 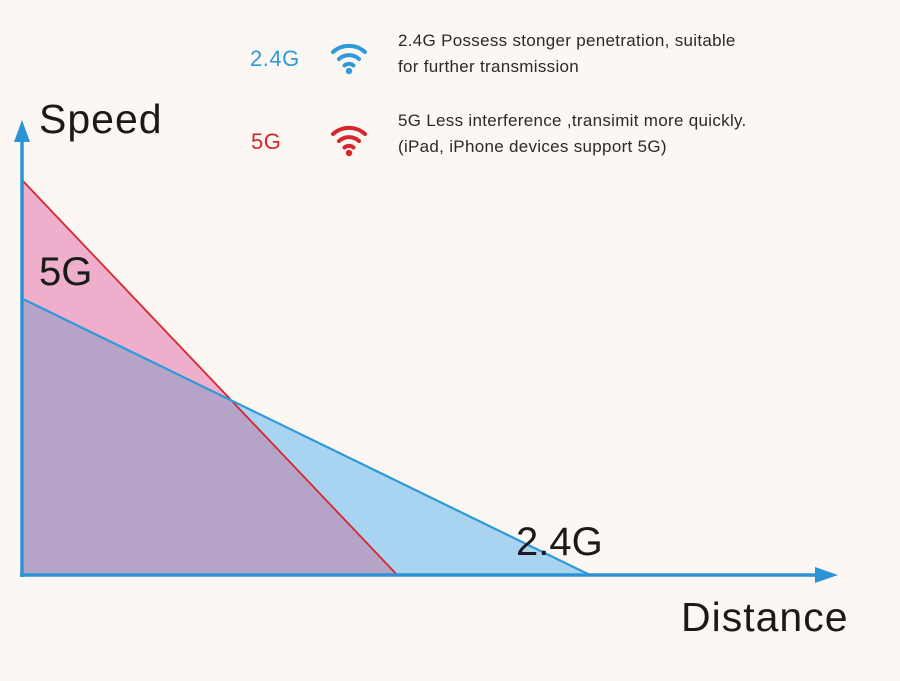 I want to click on area-label-24g: 2.4G, so click(x=559, y=542).